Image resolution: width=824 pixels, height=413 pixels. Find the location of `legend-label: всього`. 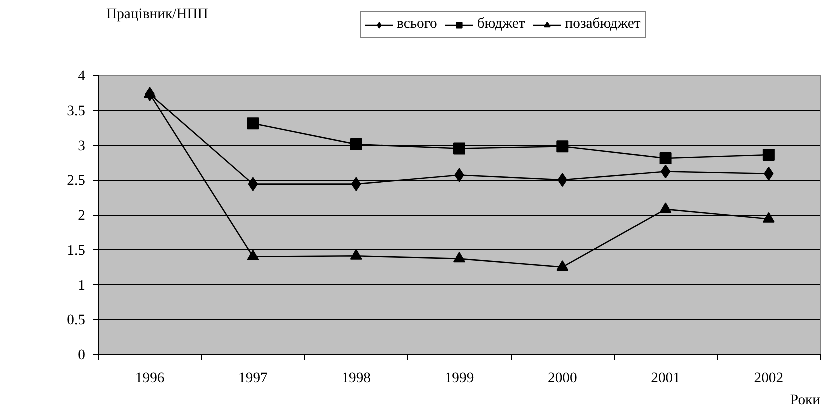

legend-label: всього is located at coordinates (417, 24).